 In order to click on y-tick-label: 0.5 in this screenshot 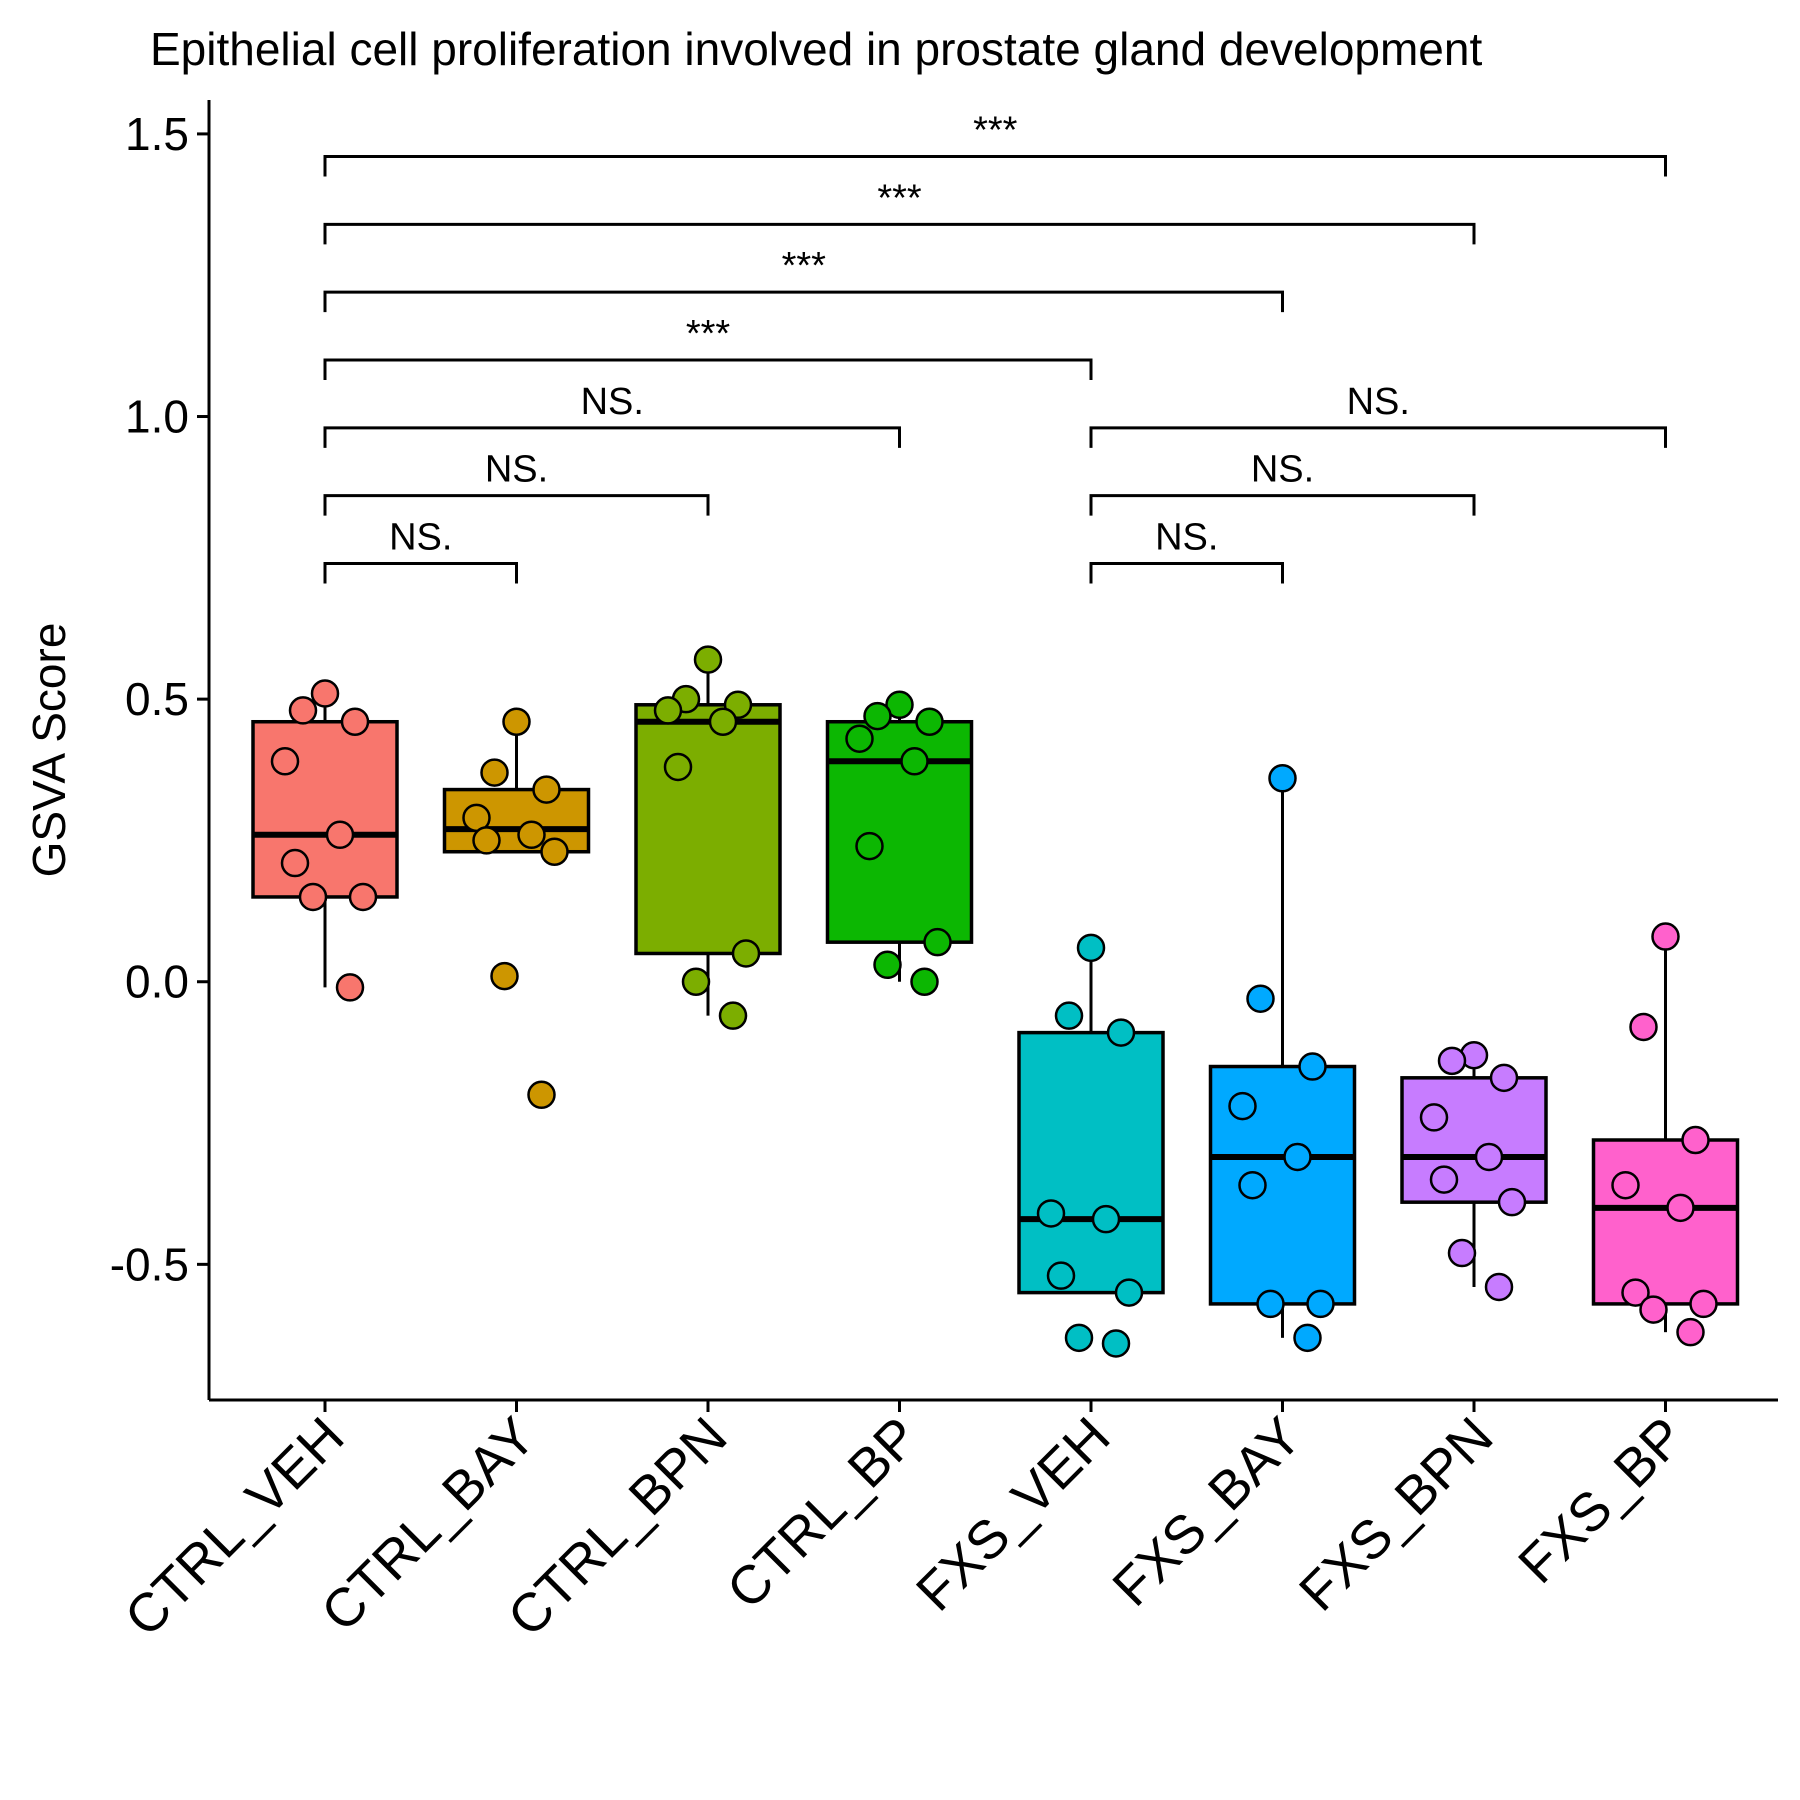, I will do `click(157, 699)`.